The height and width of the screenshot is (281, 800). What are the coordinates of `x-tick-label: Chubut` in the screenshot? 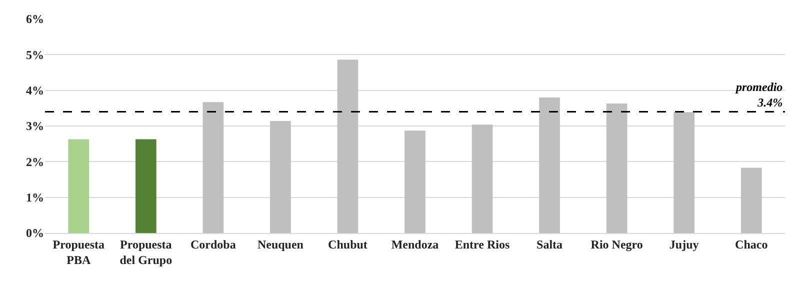 It's located at (348, 244).